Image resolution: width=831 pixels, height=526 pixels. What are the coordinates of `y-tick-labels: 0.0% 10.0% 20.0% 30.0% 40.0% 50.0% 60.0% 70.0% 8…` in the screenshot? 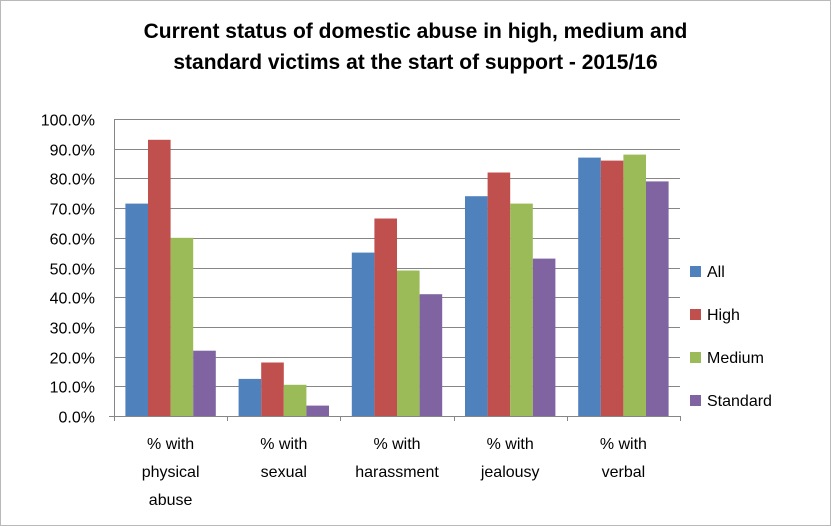 It's located at (68, 270).